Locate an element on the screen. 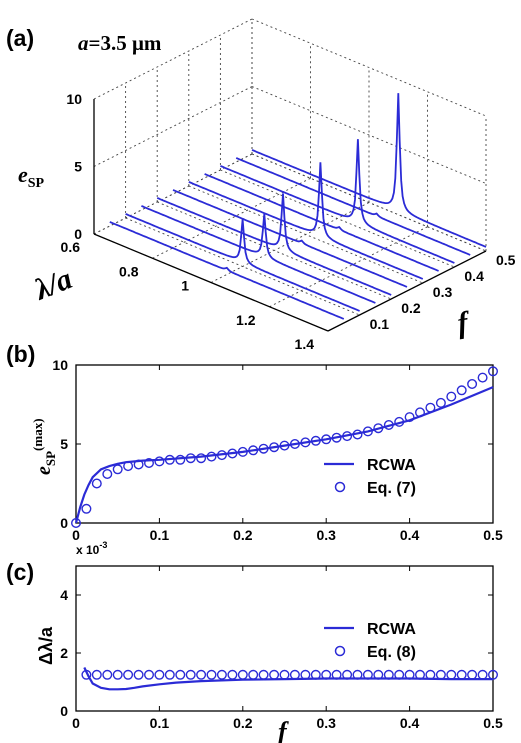  panel-a-z-label: eSP is located at coordinates (31, 176).